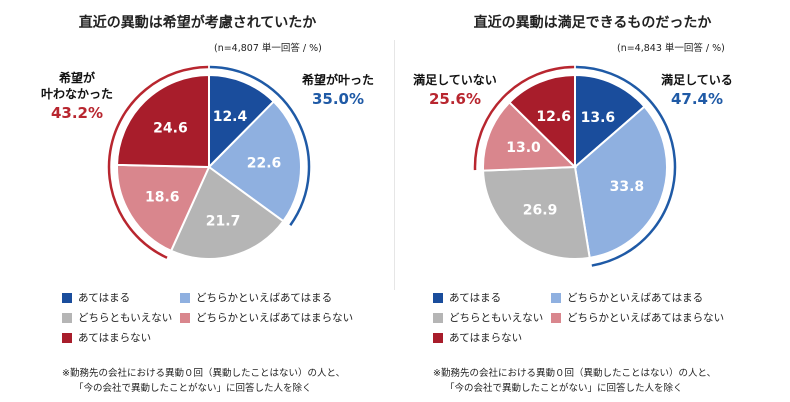 The image size is (790, 402). Describe the element at coordinates (77, 113) in the screenshot. I see `negative-percent: 43.2%` at that location.